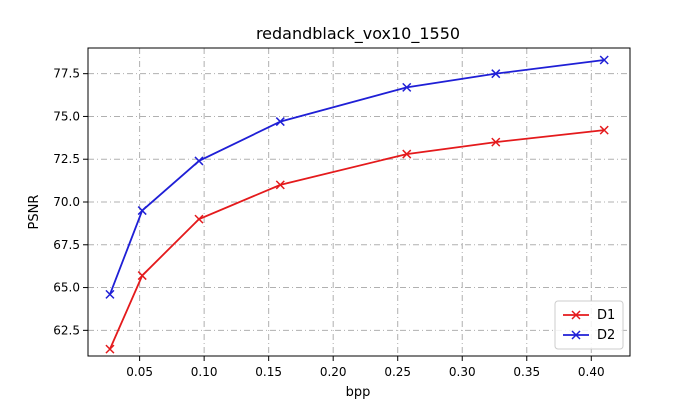 The height and width of the screenshot is (404, 700). Describe the element at coordinates (66, 74) in the screenshot. I see `y-tick-label: 77.5` at that location.